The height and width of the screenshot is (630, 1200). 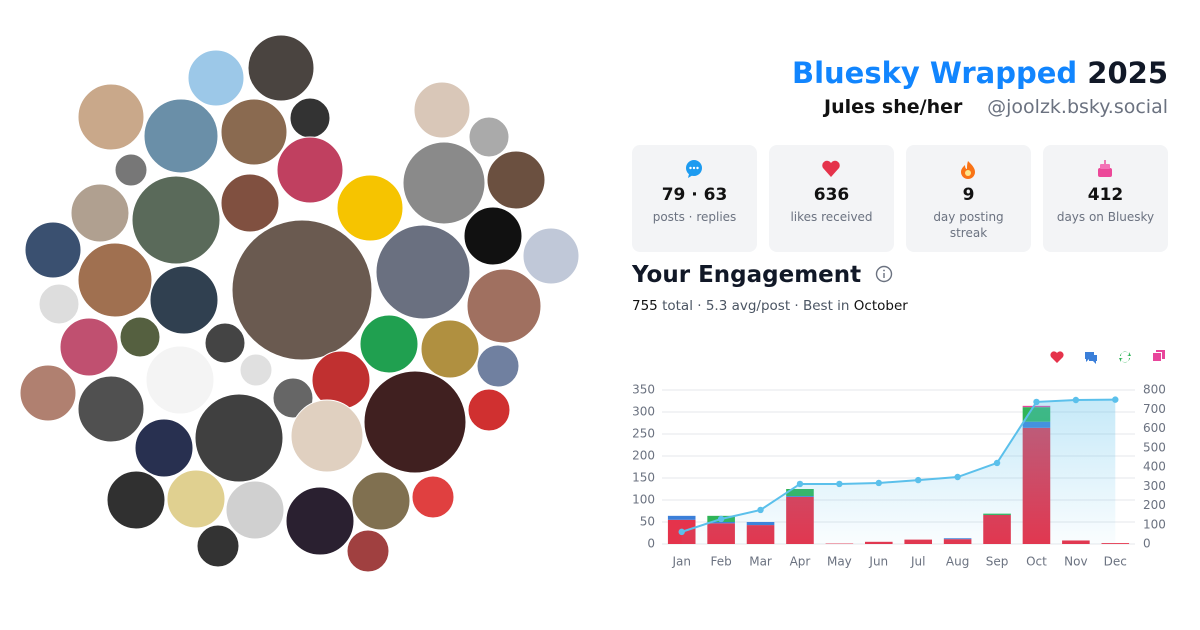 What do you see at coordinates (643, 412) in the screenshot?
I see `y-tick-label: 300` at bounding box center [643, 412].